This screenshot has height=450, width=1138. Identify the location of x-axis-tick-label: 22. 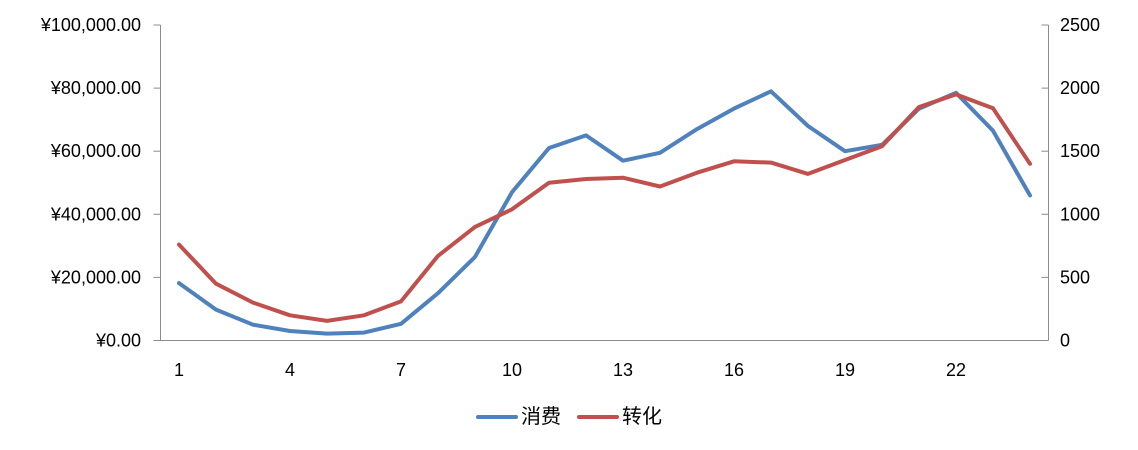
(956, 370).